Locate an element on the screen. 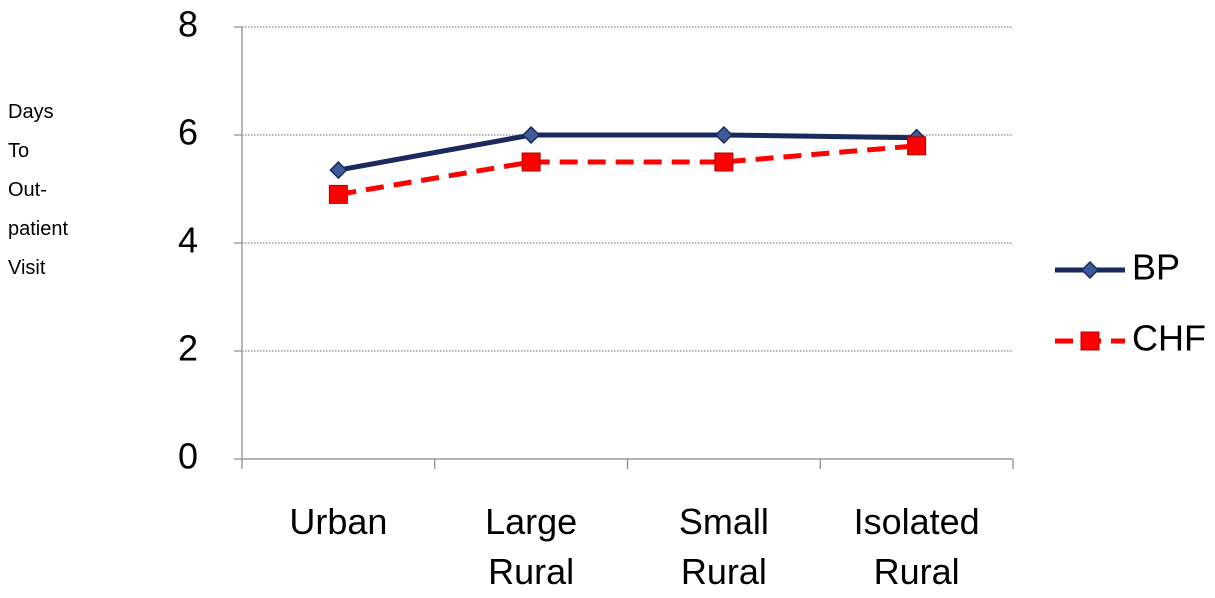 This screenshot has width=1215, height=598. legend-label: BP is located at coordinates (1156, 267).